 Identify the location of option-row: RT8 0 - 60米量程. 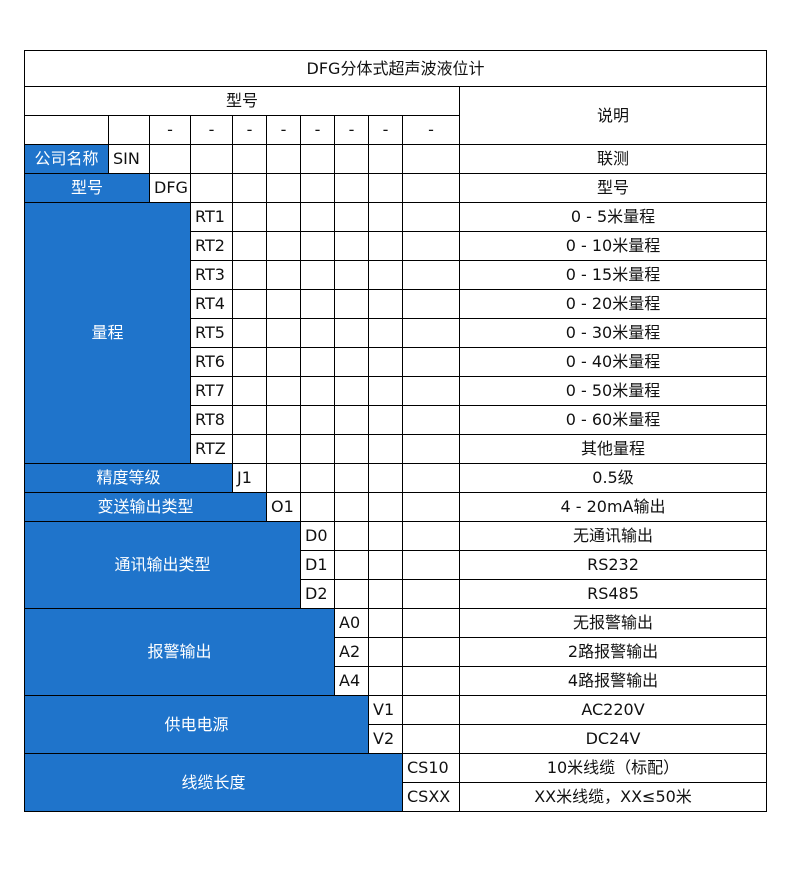
(396, 420).